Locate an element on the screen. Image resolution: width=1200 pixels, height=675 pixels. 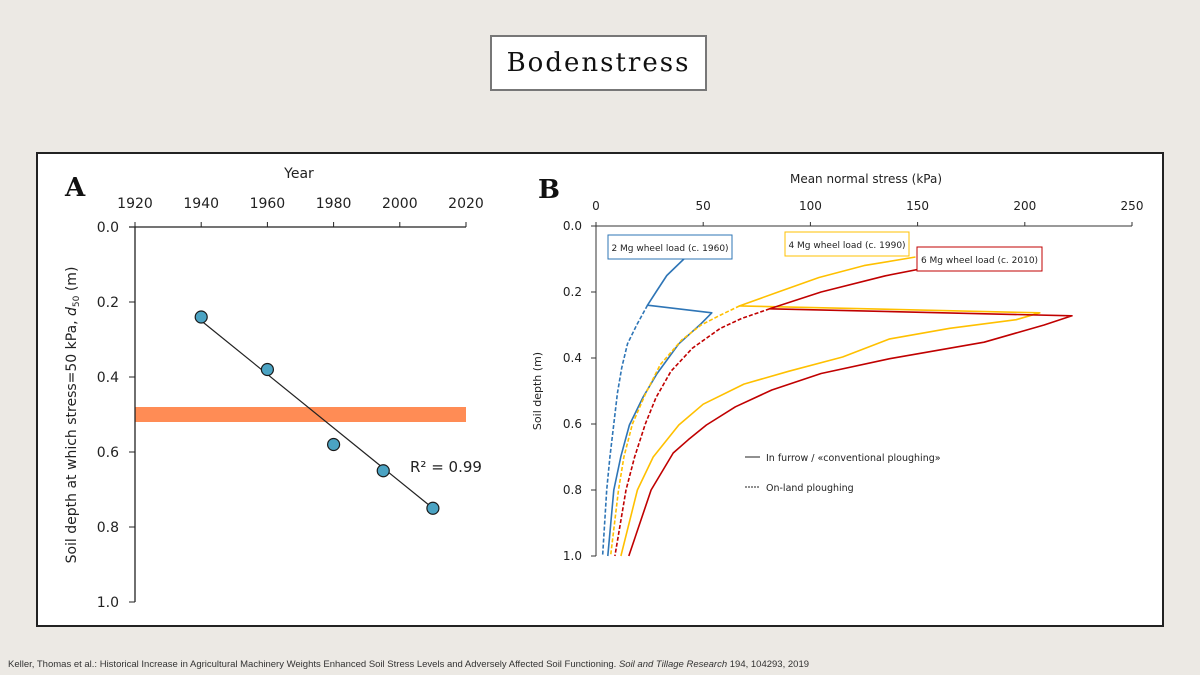
legend-dashed-label: On-land ploughing is located at coordinates (810, 488).